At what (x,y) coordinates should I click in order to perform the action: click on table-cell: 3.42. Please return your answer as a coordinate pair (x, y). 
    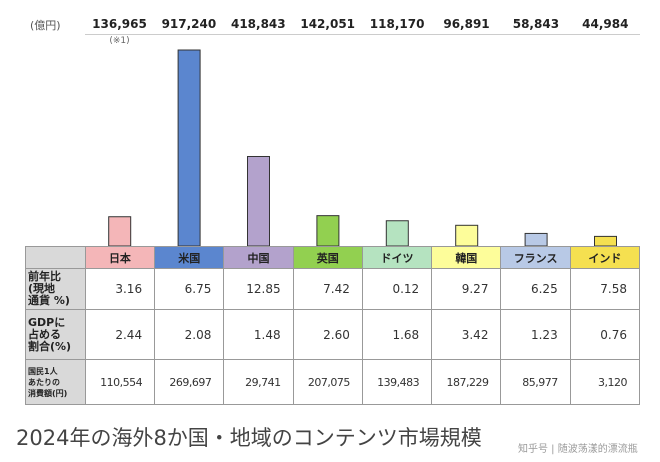
    Looking at the image, I should click on (466, 334).